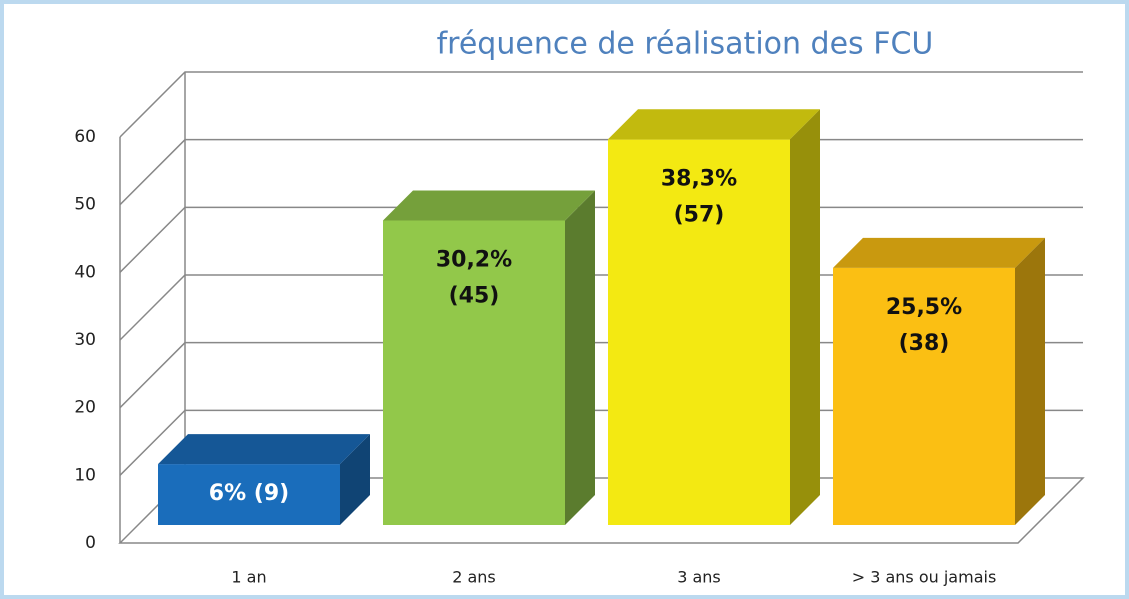 The image size is (1129, 599). I want to click on x-tick-label: > 3 ans ou jamais, so click(924, 577).